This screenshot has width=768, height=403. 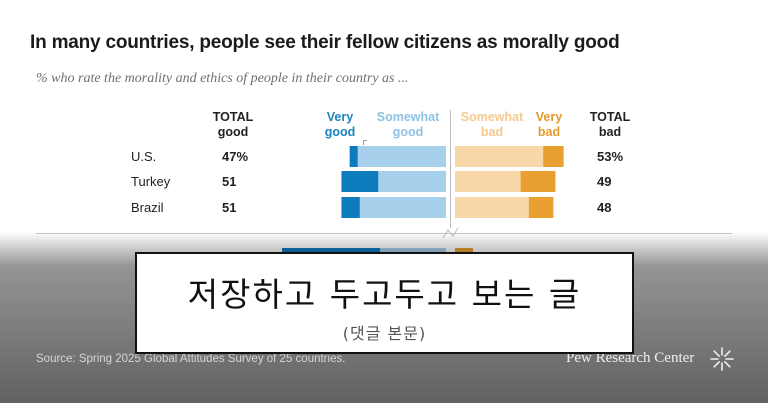 I want to click on header-total-bad-line2: bad, so click(x=610, y=132).